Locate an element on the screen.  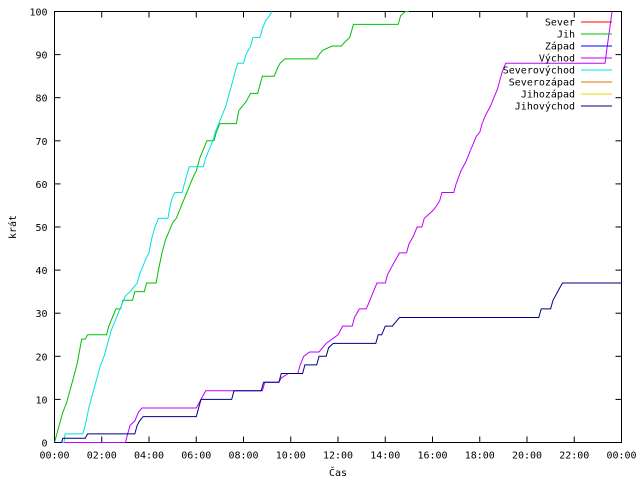
y-axis-title: krát is located at coordinates (13, 227).